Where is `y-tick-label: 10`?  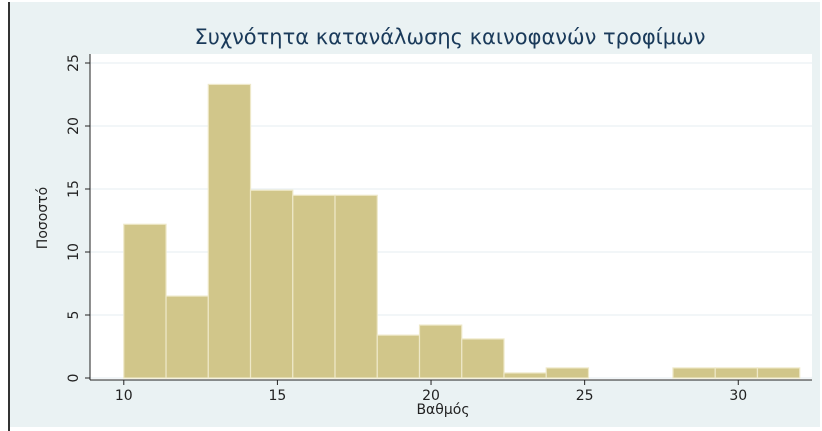
y-tick-label: 10 is located at coordinates (74, 252).